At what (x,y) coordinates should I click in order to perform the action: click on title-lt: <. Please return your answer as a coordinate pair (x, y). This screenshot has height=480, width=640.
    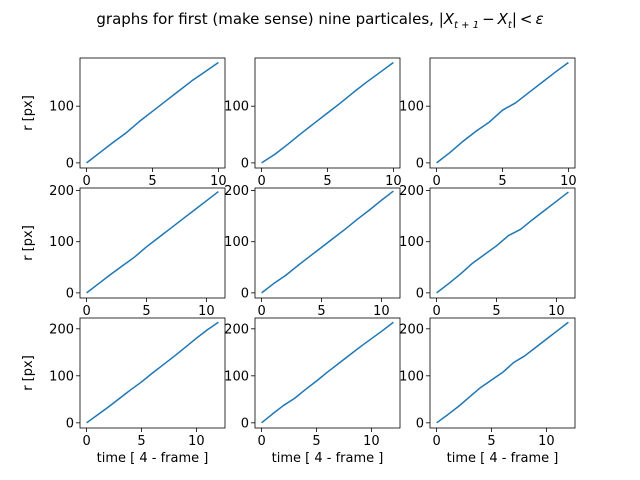
    Looking at the image, I should click on (526, 19).